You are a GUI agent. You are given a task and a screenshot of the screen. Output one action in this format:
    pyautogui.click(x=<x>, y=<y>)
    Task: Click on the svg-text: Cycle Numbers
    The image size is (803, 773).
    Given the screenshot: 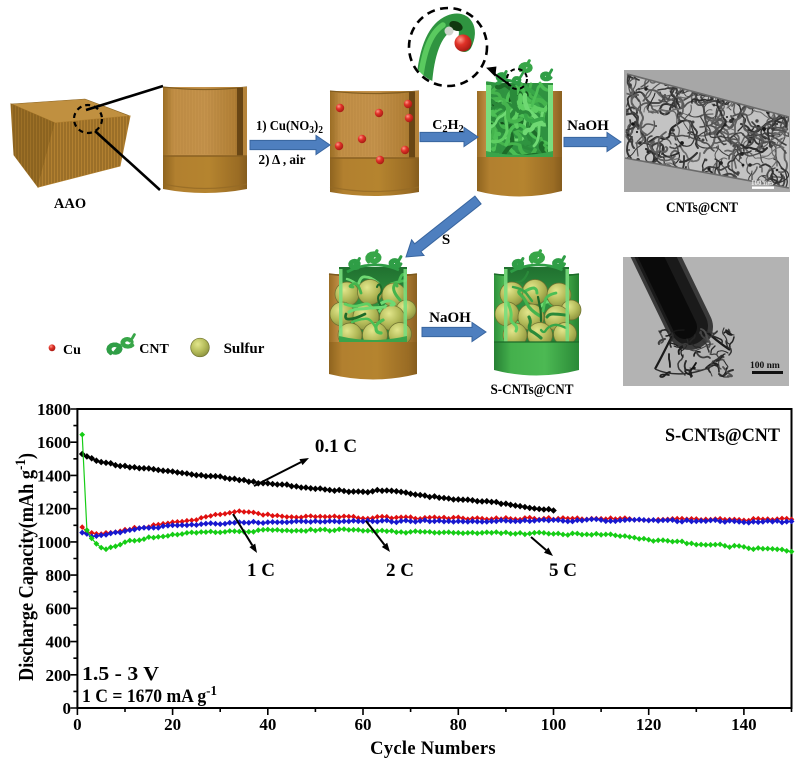 What is the action you would take?
    pyautogui.click(x=433, y=749)
    